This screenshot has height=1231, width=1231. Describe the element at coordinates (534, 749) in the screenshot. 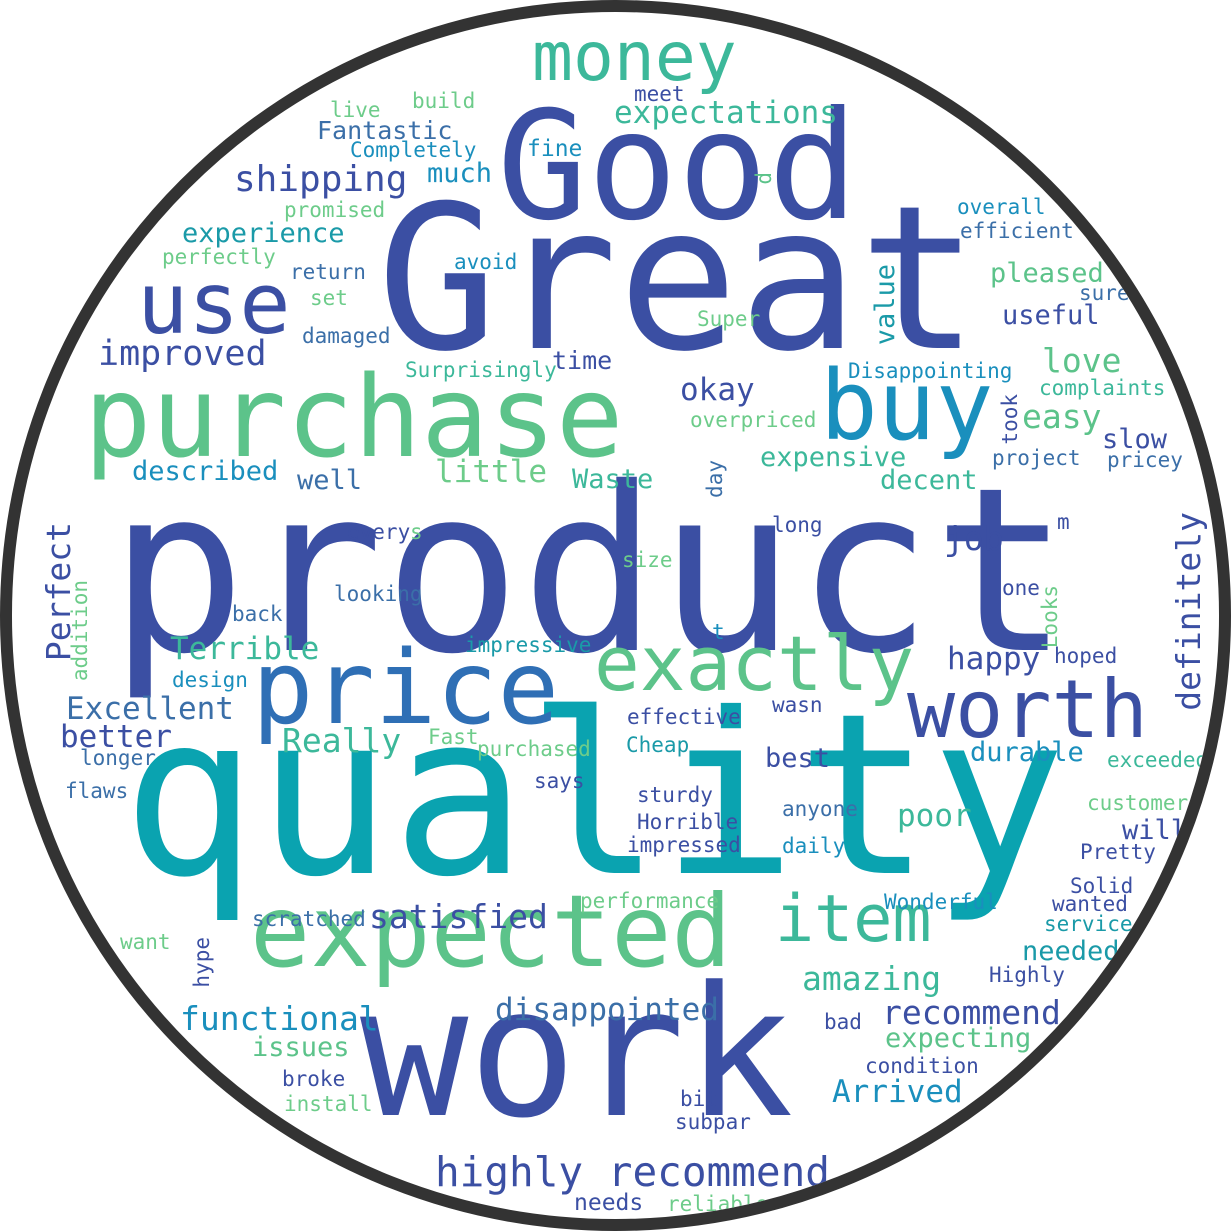

I see `word-purchased: purchased` at that location.